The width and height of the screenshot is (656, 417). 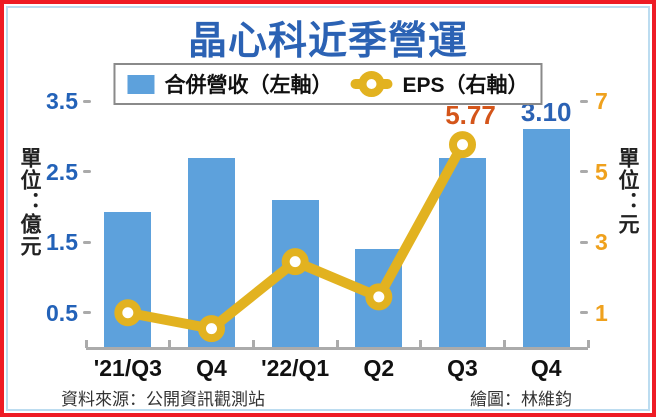 What do you see at coordinates (327, 41) in the screenshot?
I see `chart-title: 晶心科近季營運` at bounding box center [327, 41].